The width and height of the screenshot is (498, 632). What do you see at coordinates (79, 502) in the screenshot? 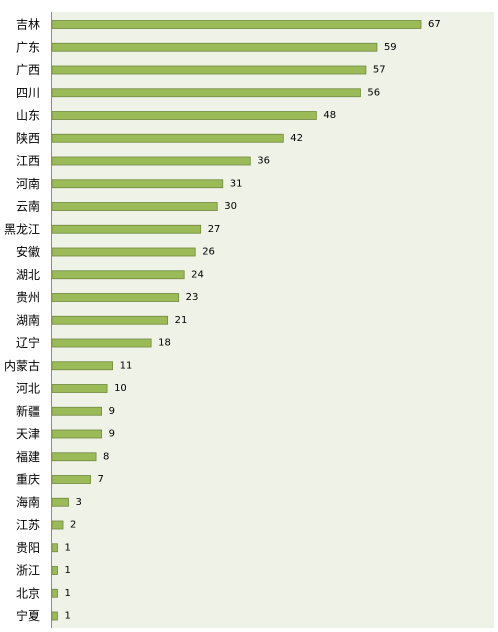
I see `value-label: 3` at bounding box center [79, 502].